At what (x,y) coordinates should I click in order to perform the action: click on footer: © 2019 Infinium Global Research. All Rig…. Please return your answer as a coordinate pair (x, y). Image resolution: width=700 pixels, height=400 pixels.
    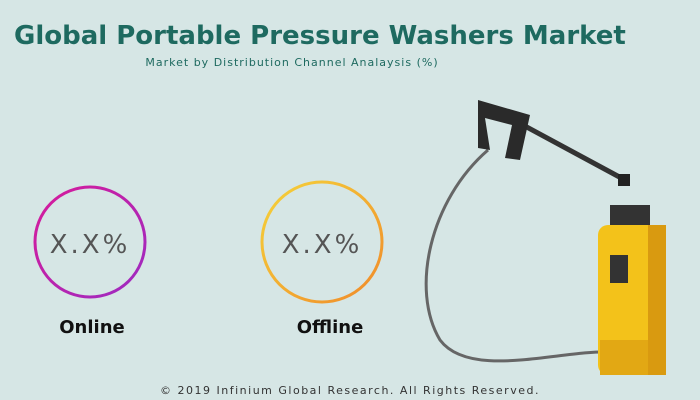
    Looking at the image, I should click on (350, 390).